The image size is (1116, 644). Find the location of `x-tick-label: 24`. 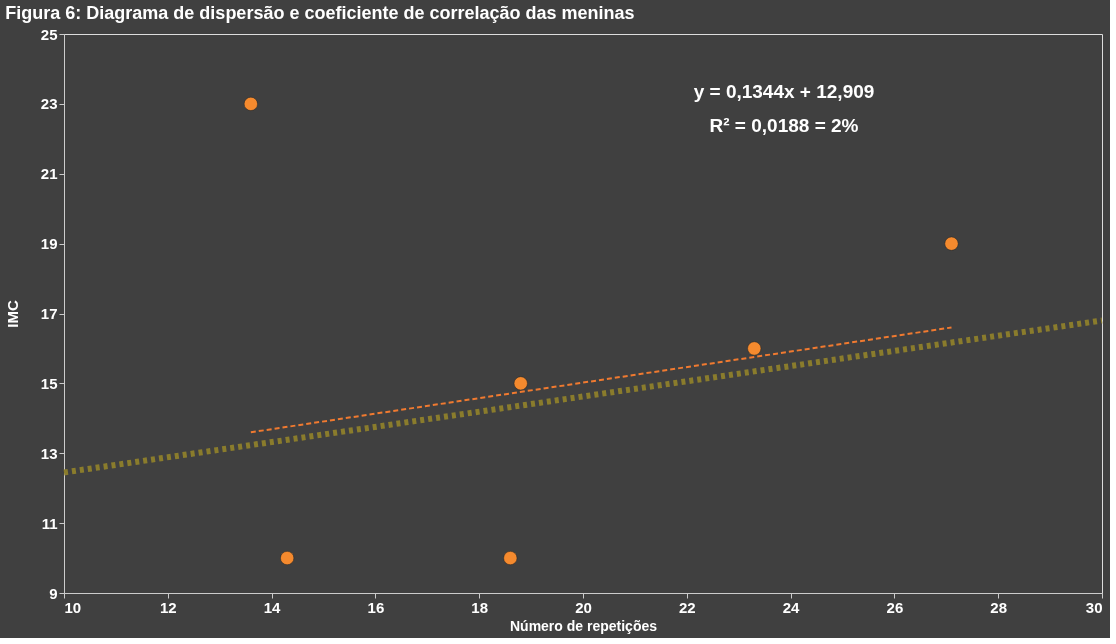

x-tick-label: 24 is located at coordinates (791, 607).